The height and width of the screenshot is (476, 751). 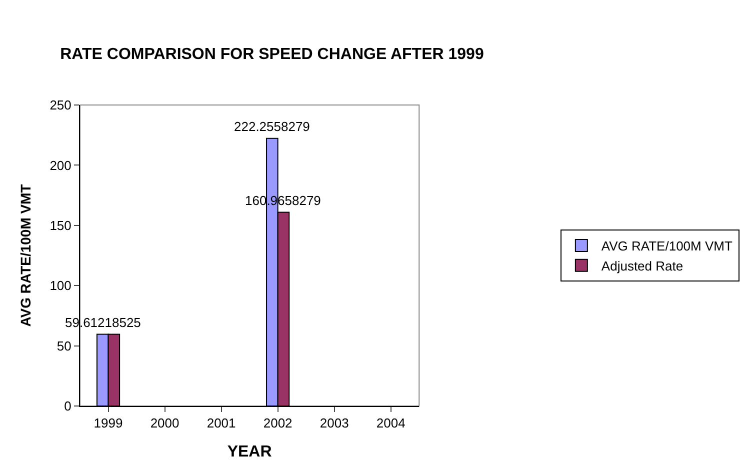 I want to click on data-label: 222.2558279, so click(x=272, y=126).